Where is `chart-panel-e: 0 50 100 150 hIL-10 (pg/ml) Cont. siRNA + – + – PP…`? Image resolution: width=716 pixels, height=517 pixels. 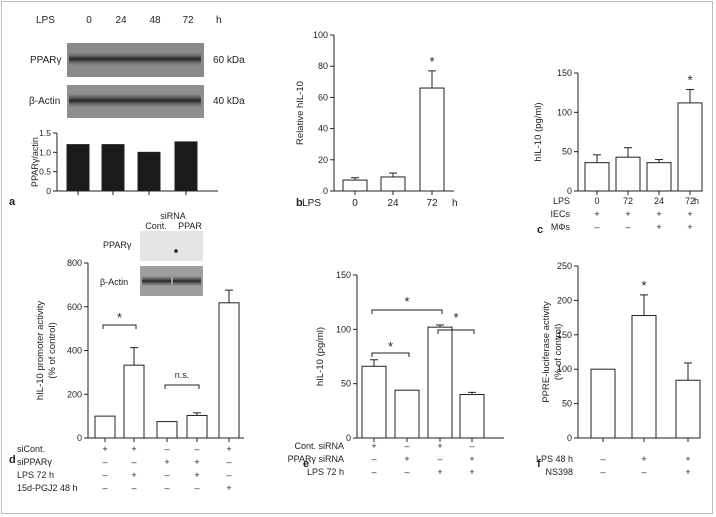
chart-panel-e: 0 50 100 150 hIL-10 (pg/ml) Cont. siRNA + – + – PP… is located at coordinates (396, 373).